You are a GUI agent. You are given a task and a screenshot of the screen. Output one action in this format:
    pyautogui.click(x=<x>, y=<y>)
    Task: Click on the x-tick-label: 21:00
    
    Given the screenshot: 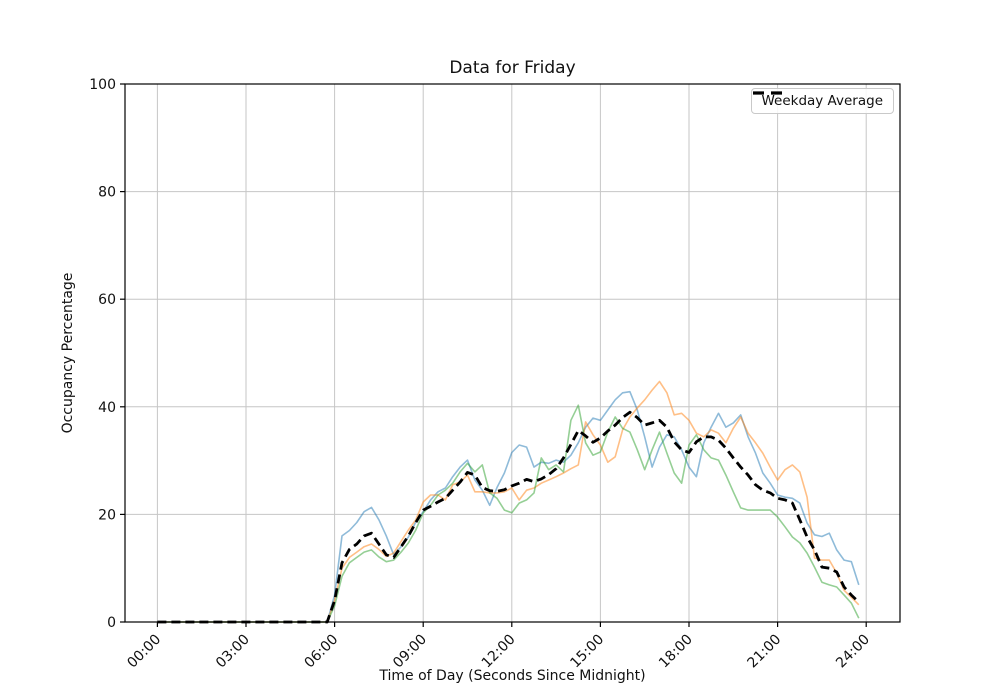 What is the action you would take?
    pyautogui.click(x=765, y=652)
    